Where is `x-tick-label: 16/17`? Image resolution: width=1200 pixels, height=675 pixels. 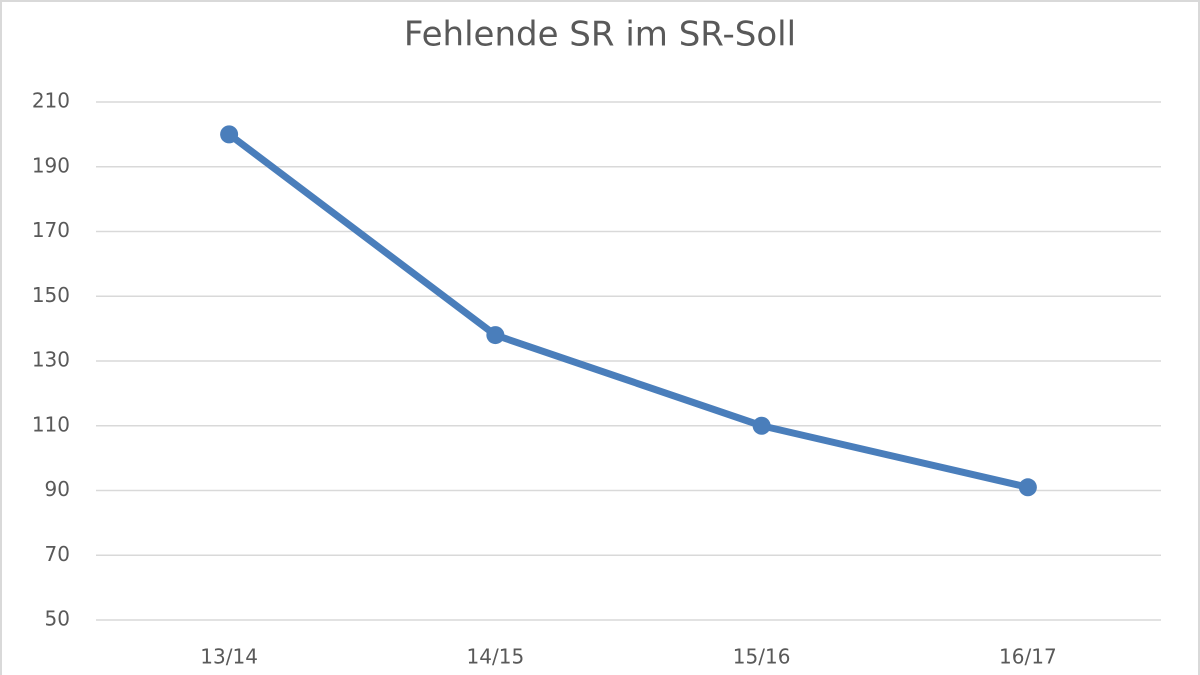
x-tick-label: 16/17 is located at coordinates (1028, 657).